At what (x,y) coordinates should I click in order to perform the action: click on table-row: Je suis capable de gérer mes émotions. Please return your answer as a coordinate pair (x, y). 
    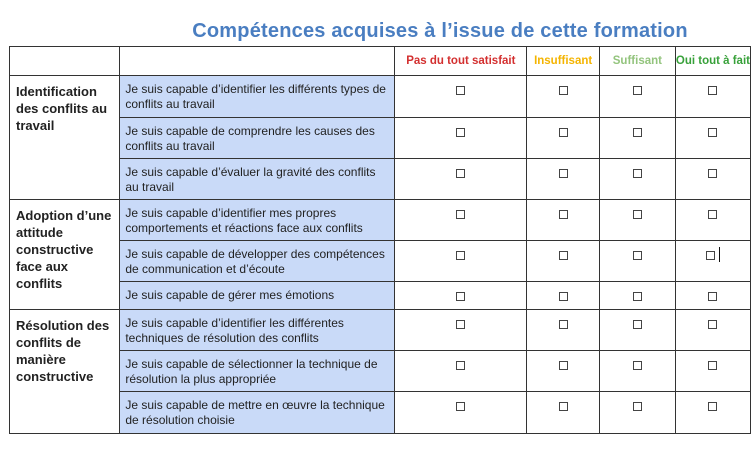
    Looking at the image, I should click on (380, 295).